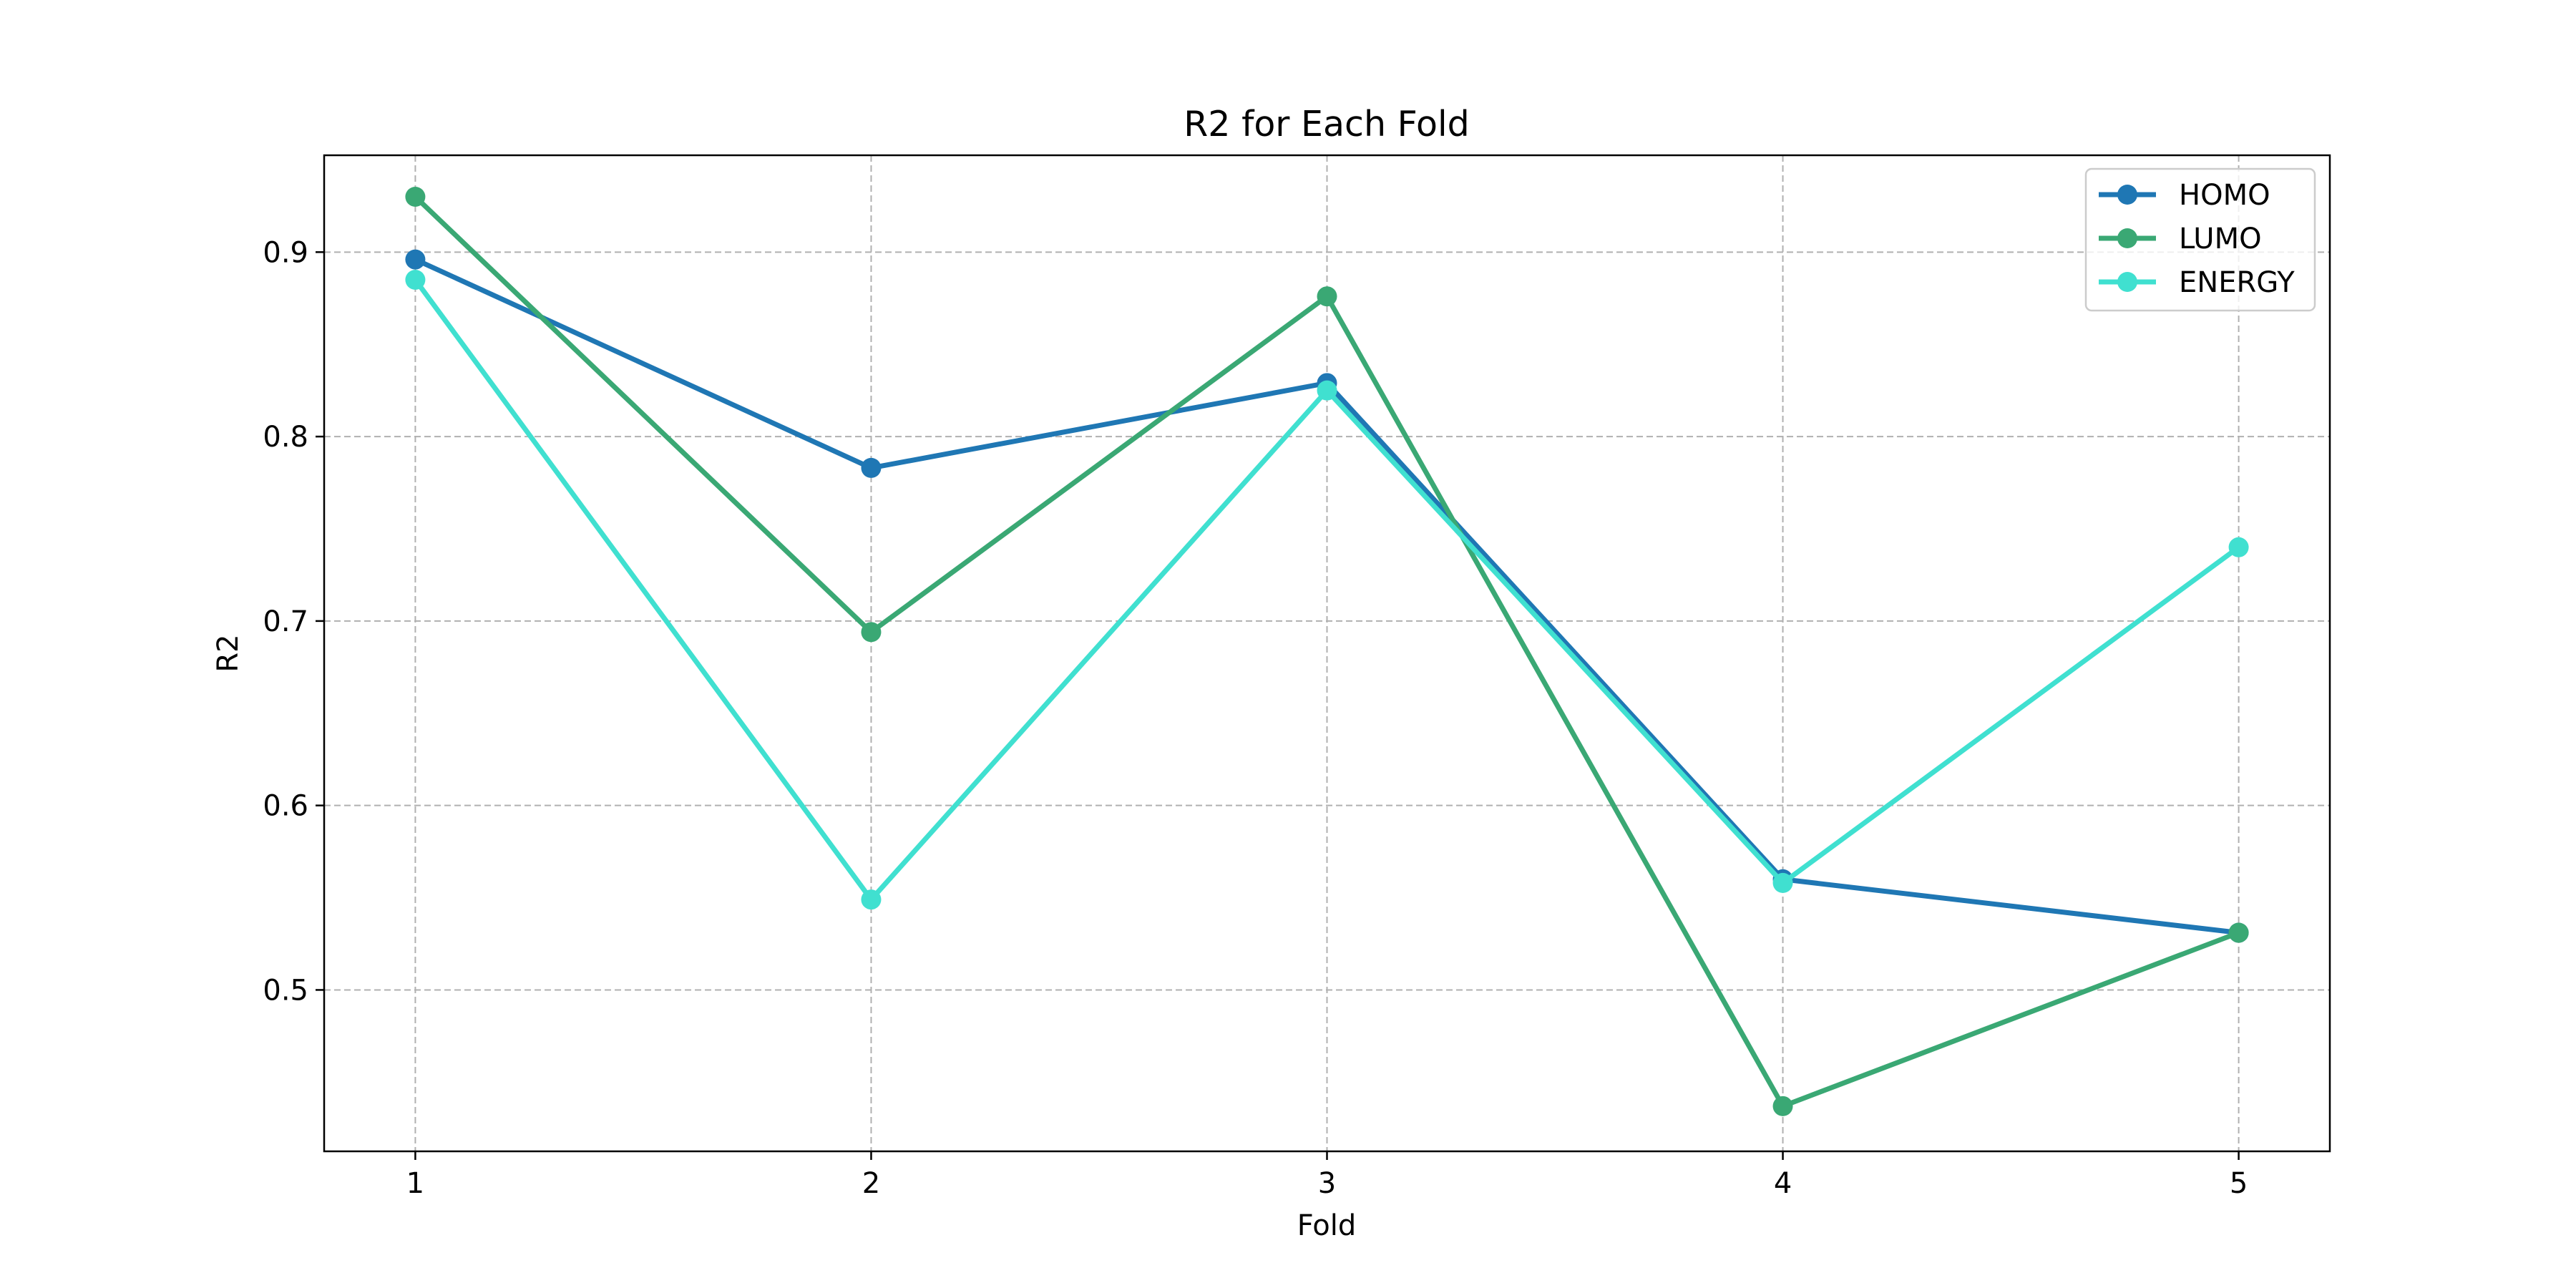 The image size is (2576, 1288). I want to click on y-axis: 0.5 0.6 0.7 0.8 0.9, so click(293, 621).